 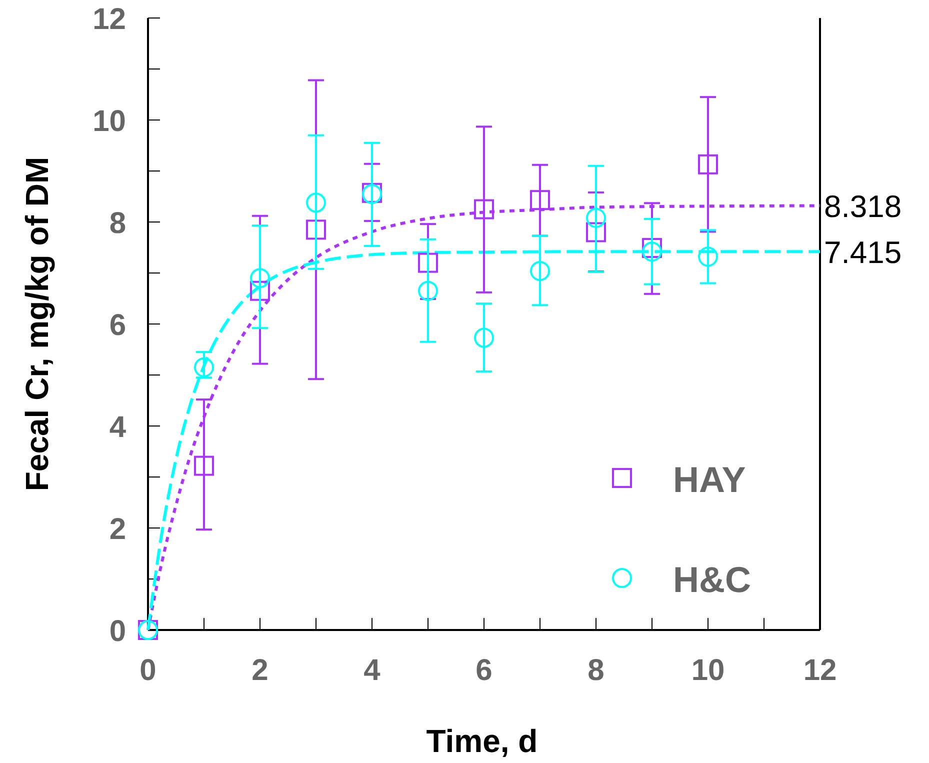 What do you see at coordinates (482, 741) in the screenshot?
I see `x-axis-title: Time, d` at bounding box center [482, 741].